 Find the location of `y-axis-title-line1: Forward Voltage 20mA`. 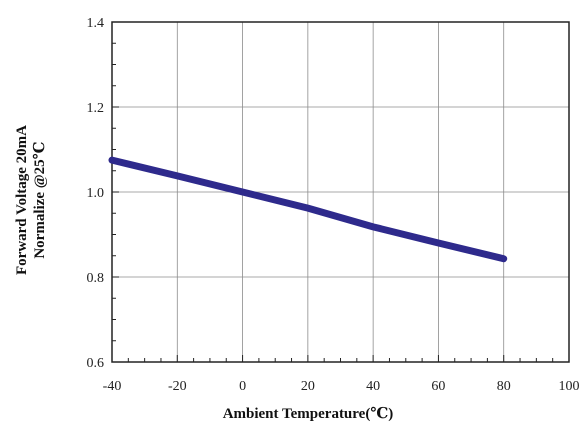

y-axis-title-line1: Forward Voltage 20mA is located at coordinates (22, 200).